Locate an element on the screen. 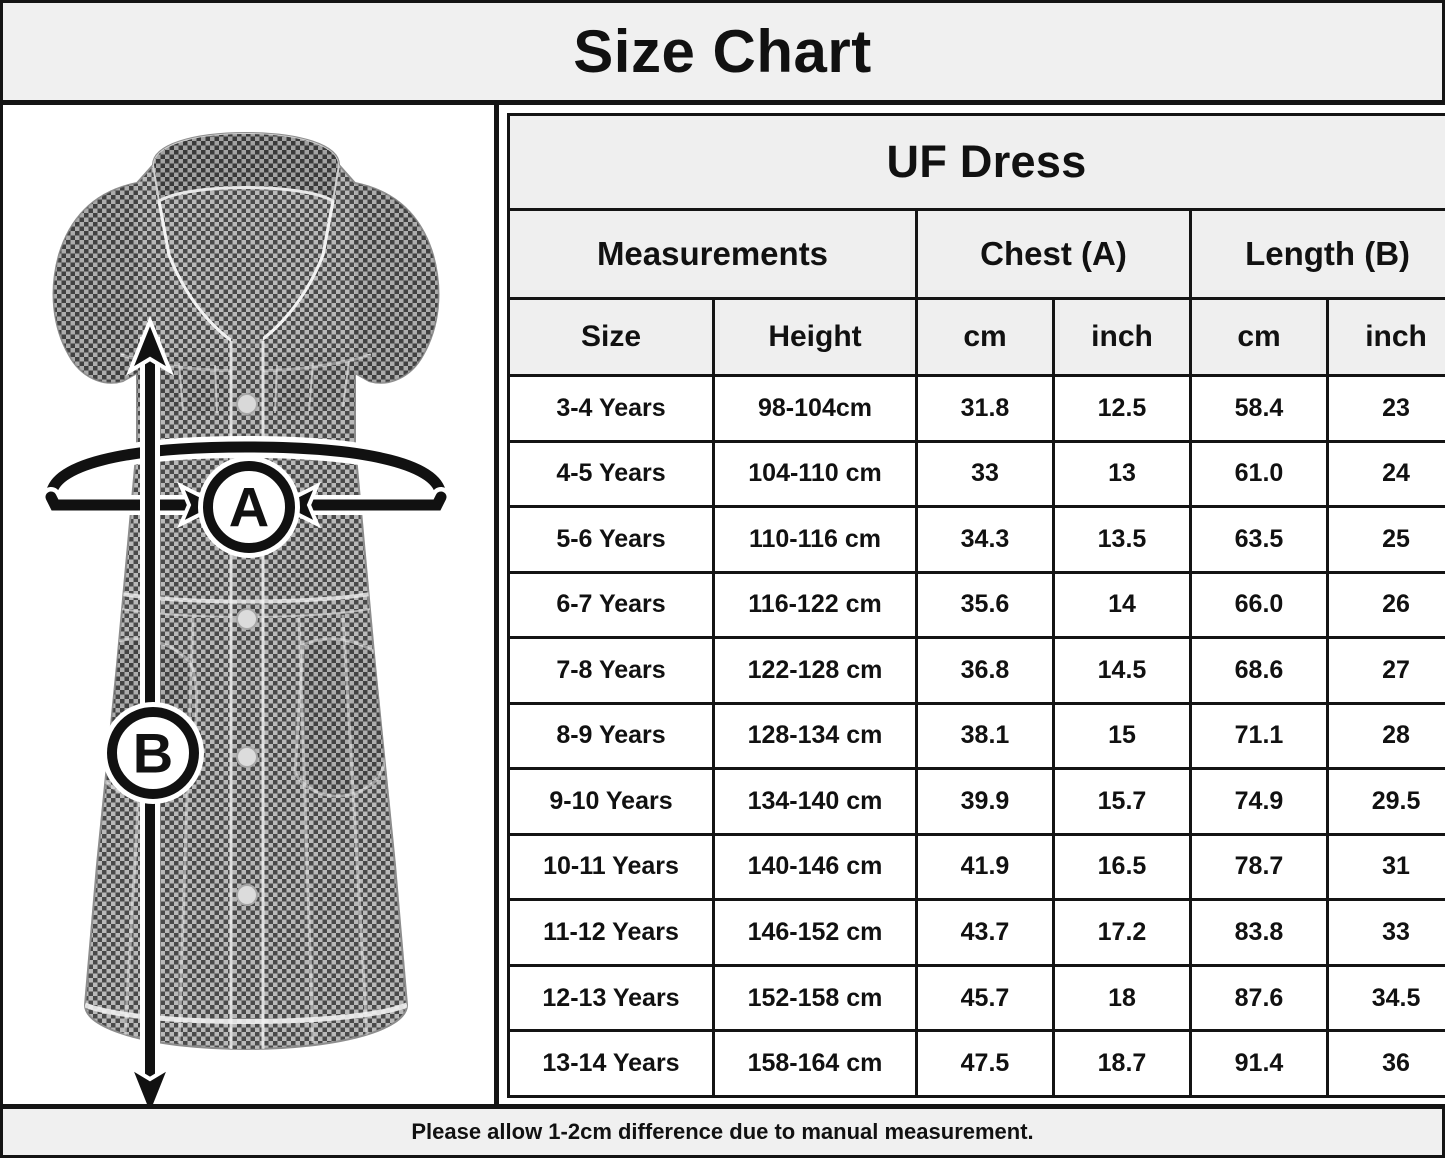 This screenshot has width=1445, height=1158. cell-length-inch: 33 is located at coordinates (1385, 932).